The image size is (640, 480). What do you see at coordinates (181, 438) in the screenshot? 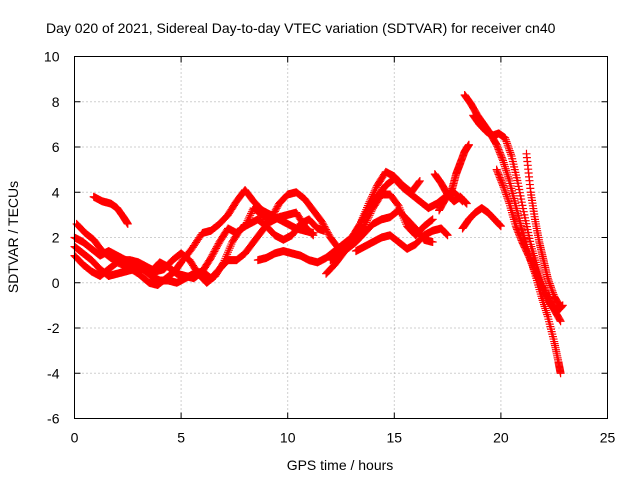
I see `x-tick-label: 5` at bounding box center [181, 438].